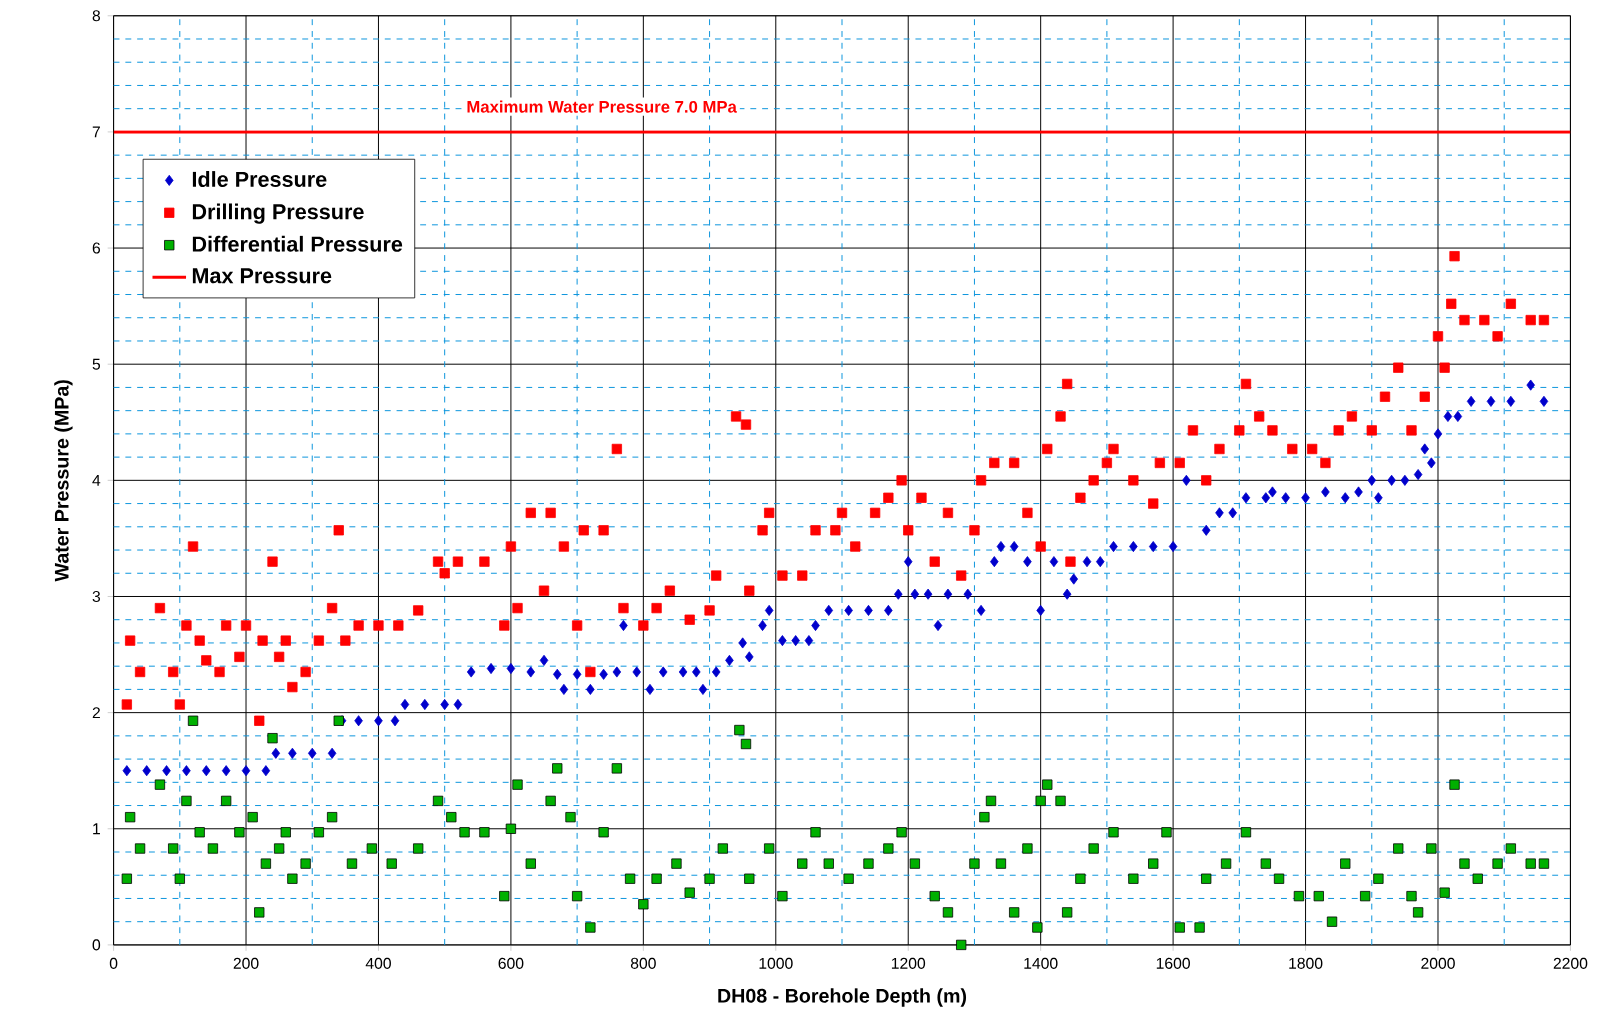 Image resolution: width=1601 pixels, height=1025 pixels. Describe the element at coordinates (278, 213) in the screenshot. I see `legend-label: Drilling Pressure` at that location.